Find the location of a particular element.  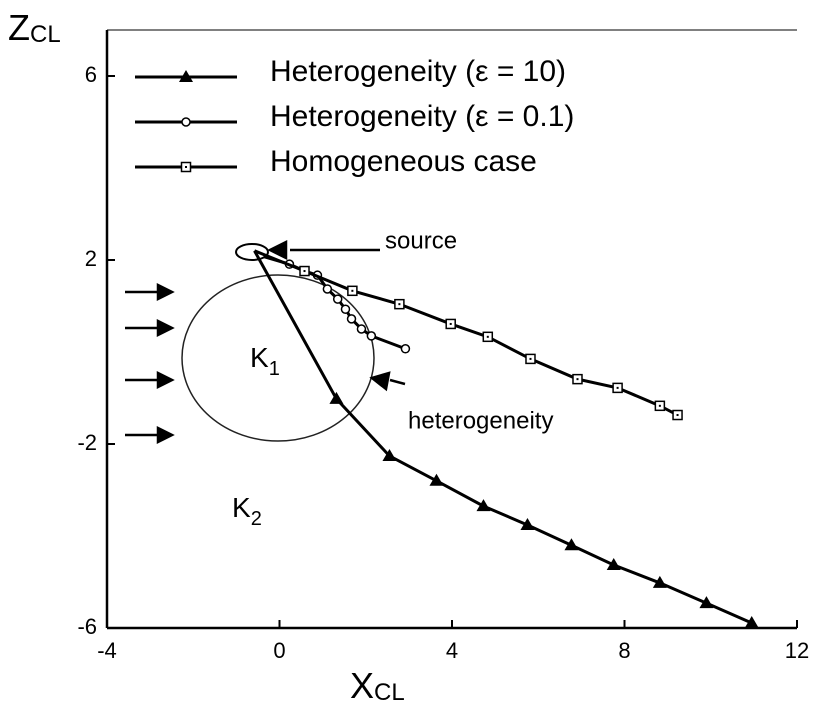

x-tick-label: 12 is located at coordinates (797, 650).